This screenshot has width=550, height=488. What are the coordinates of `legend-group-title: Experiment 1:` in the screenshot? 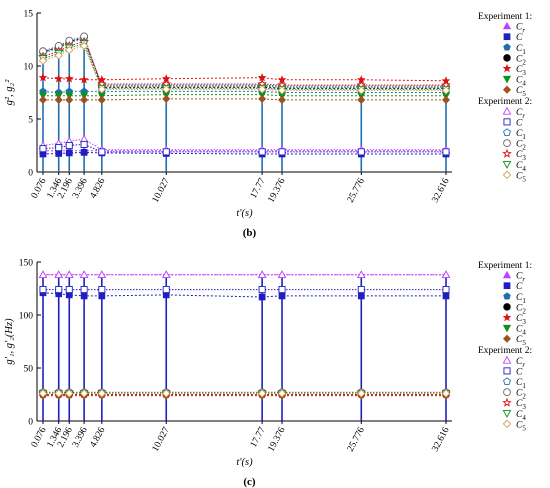 It's located at (505, 17).